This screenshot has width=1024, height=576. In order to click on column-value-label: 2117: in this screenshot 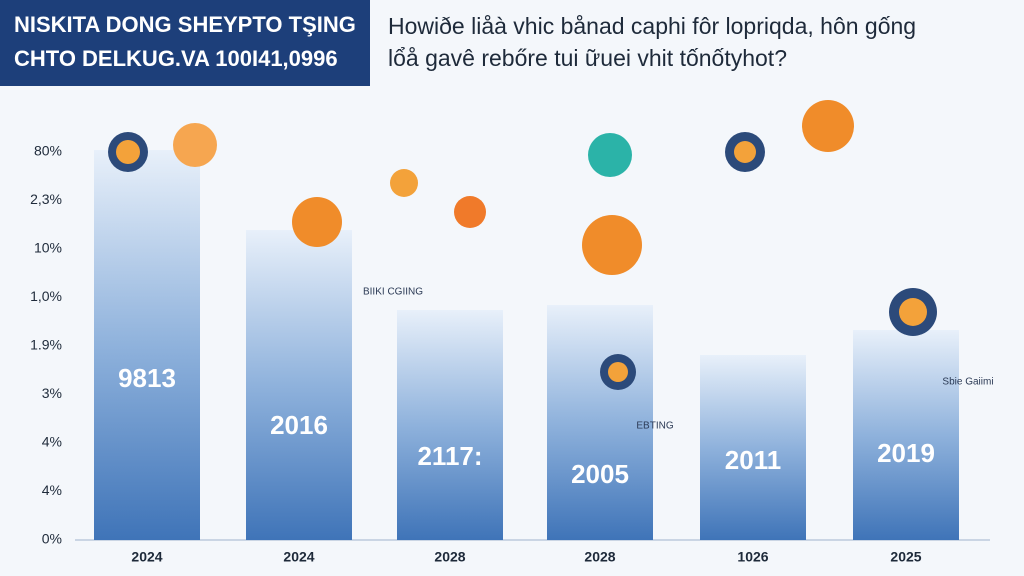, I will do `click(449, 456)`.